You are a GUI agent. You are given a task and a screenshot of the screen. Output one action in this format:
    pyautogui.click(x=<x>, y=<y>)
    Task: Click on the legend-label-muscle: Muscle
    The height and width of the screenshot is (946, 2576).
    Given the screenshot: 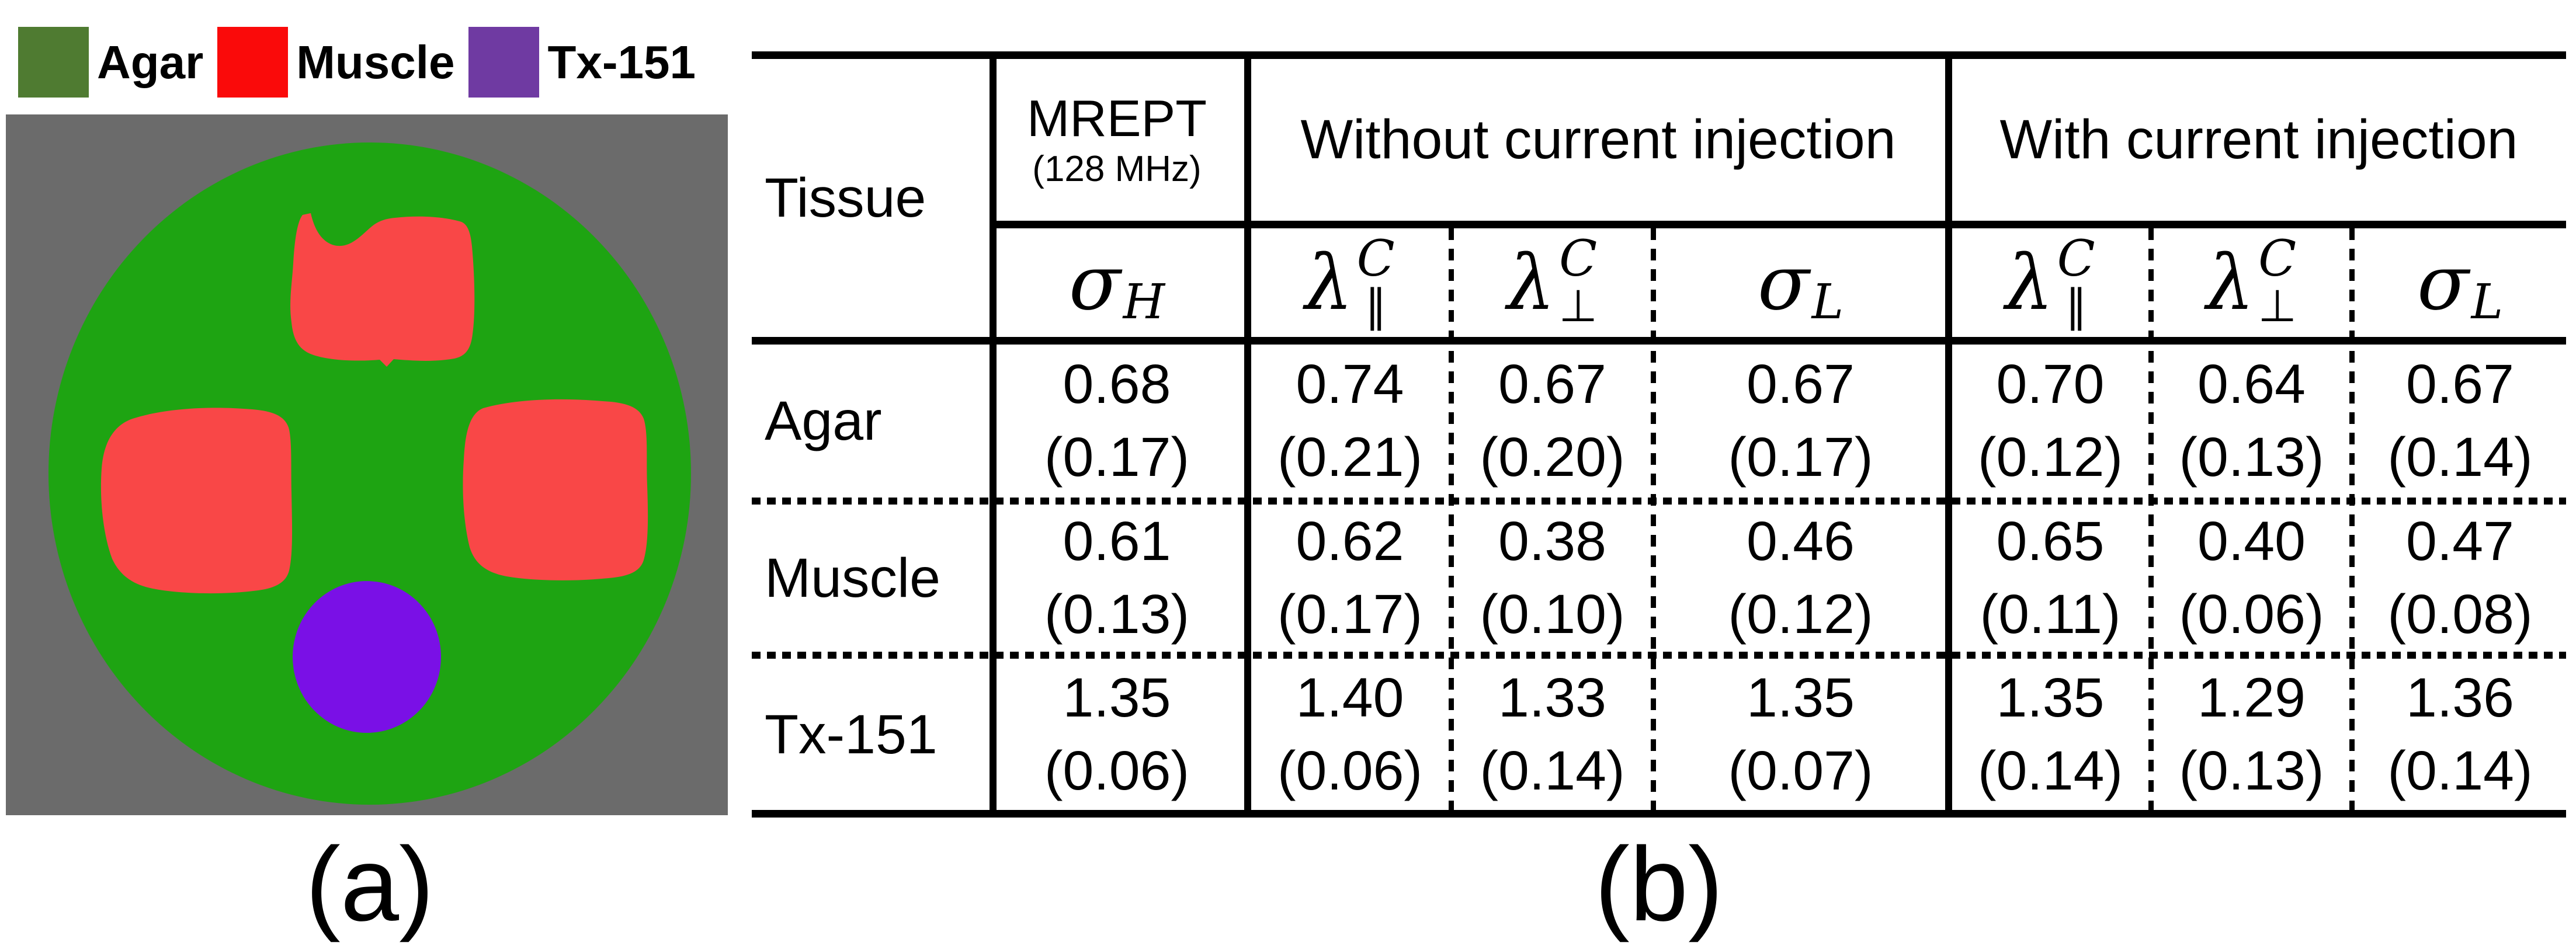 What is the action you would take?
    pyautogui.click(x=376, y=62)
    